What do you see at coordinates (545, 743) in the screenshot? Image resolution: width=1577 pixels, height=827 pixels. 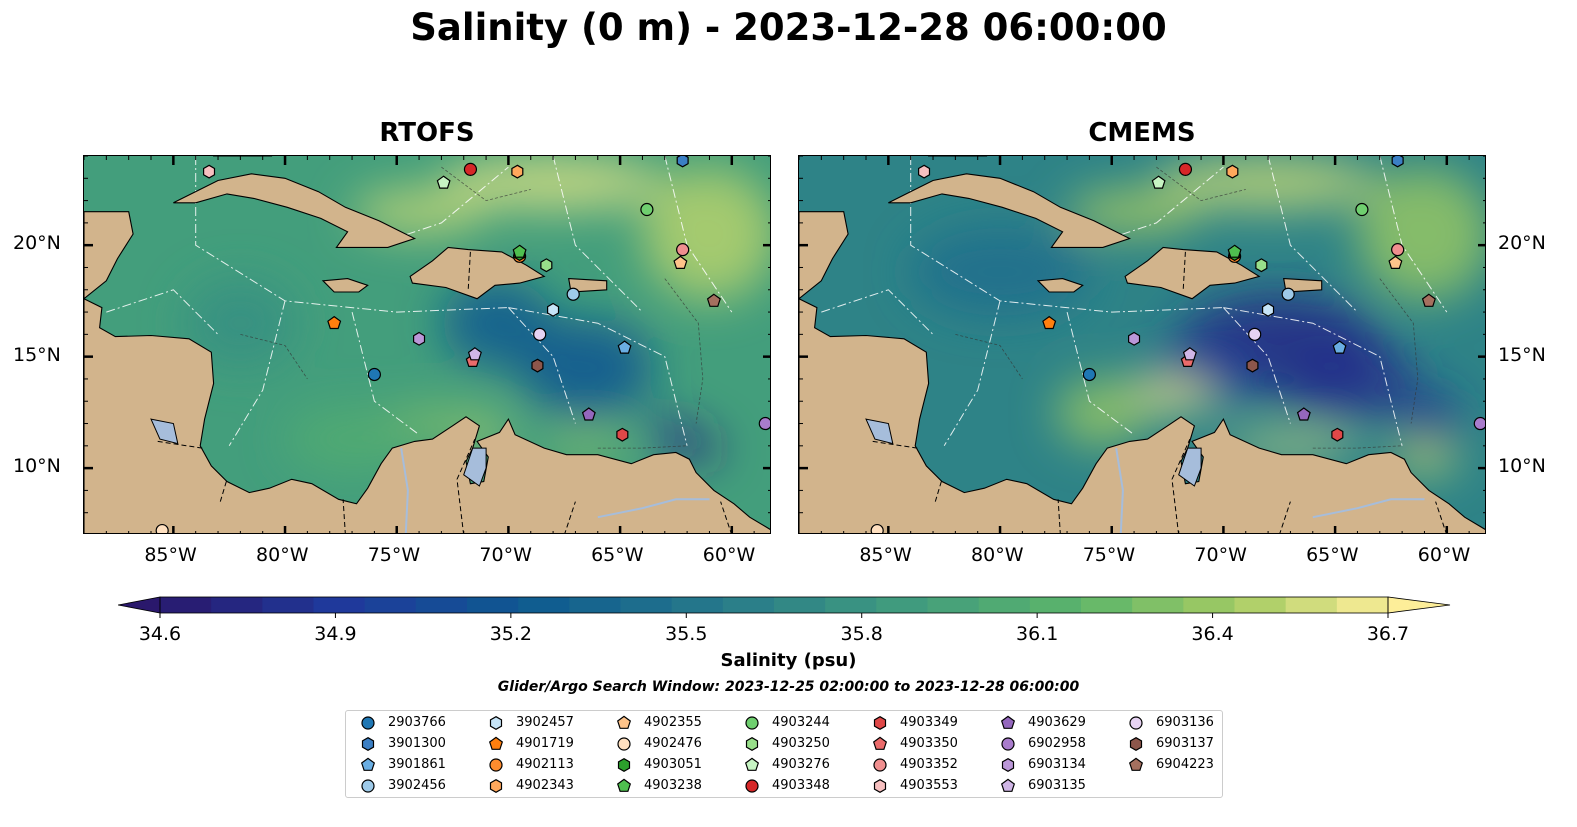 I see `legend-label: 4901719` at bounding box center [545, 743].